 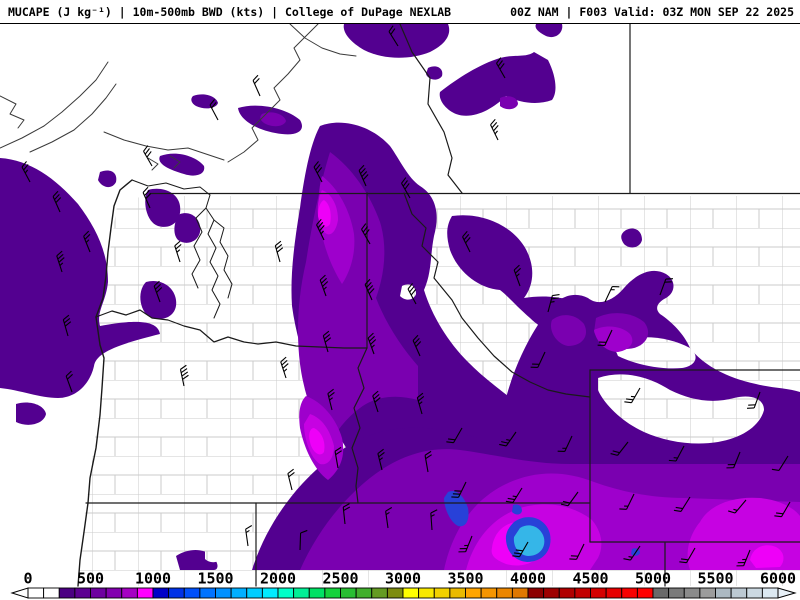 What do you see at coordinates (787, 593) in the screenshot?
I see `colorbar-overflow-arrow-icon` at bounding box center [787, 593].